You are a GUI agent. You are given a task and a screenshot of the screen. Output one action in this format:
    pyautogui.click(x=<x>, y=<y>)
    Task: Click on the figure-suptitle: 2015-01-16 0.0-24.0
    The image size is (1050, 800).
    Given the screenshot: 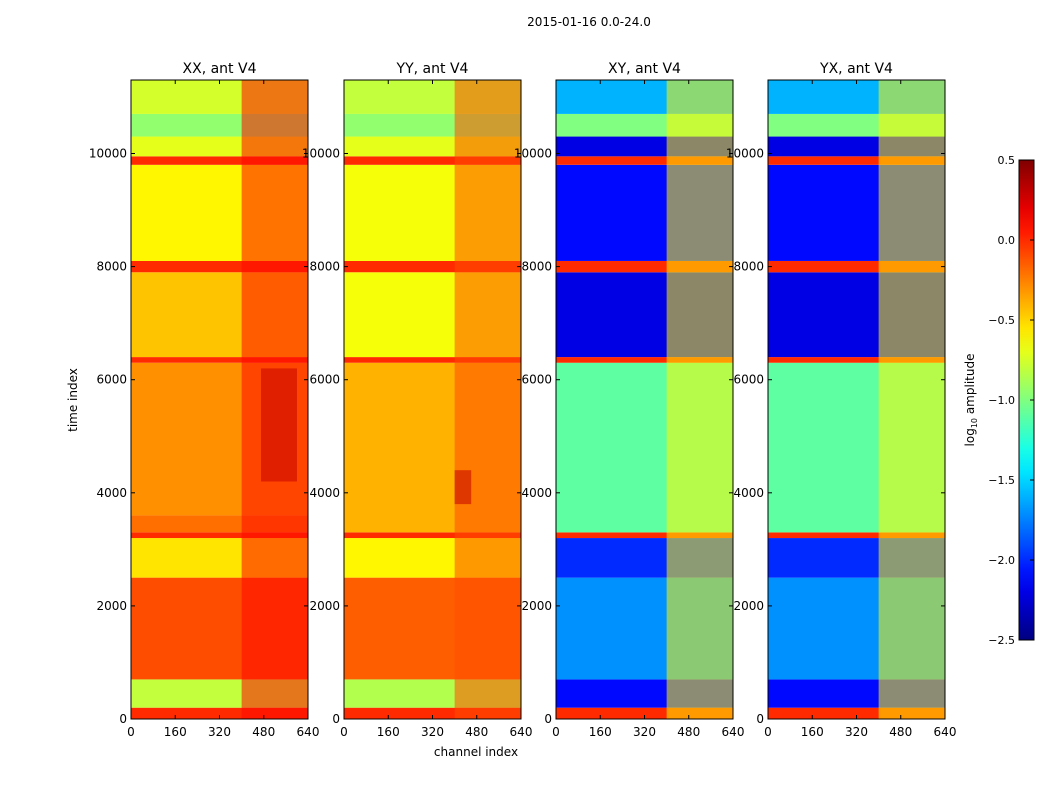 What is the action you would take?
    pyautogui.click(x=589, y=22)
    